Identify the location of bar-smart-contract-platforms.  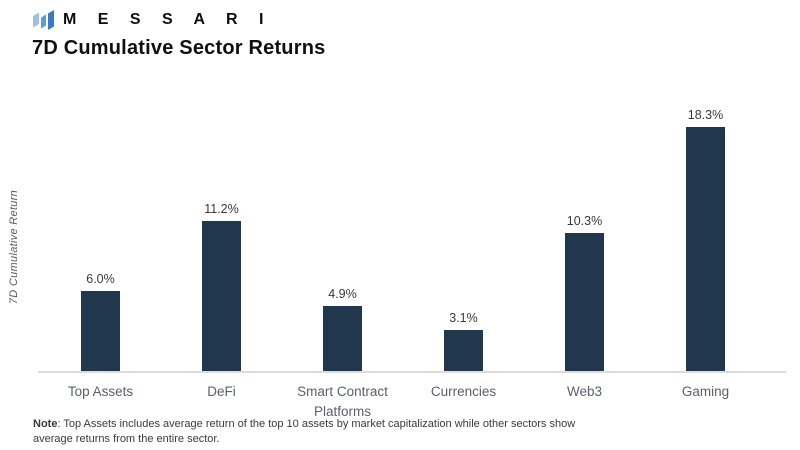
(342, 338).